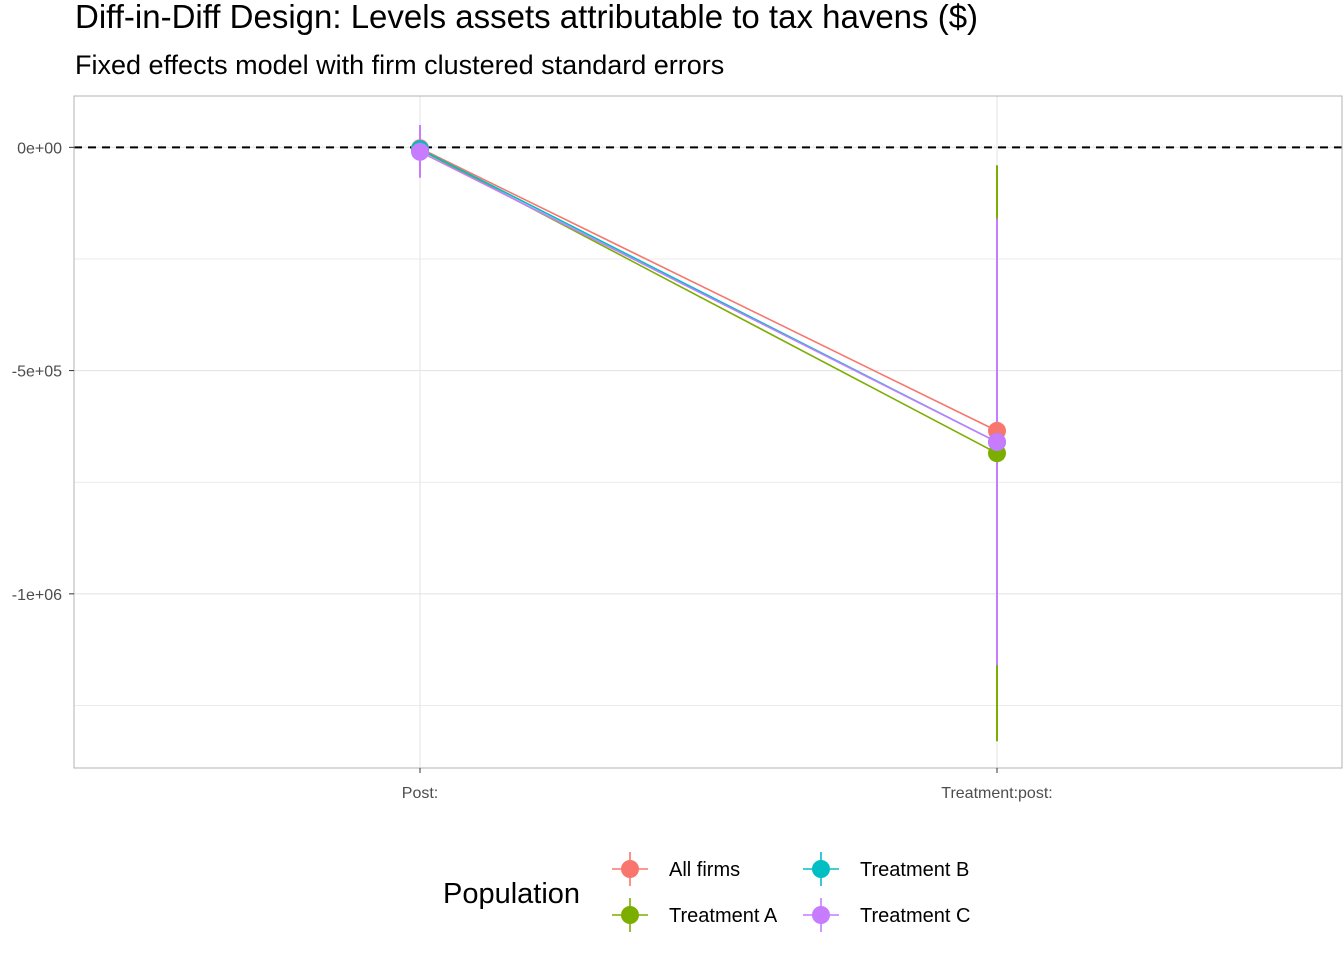 This screenshot has width=1344, height=960. I want to click on x-tick-label: Treatment:post:, so click(996, 793).